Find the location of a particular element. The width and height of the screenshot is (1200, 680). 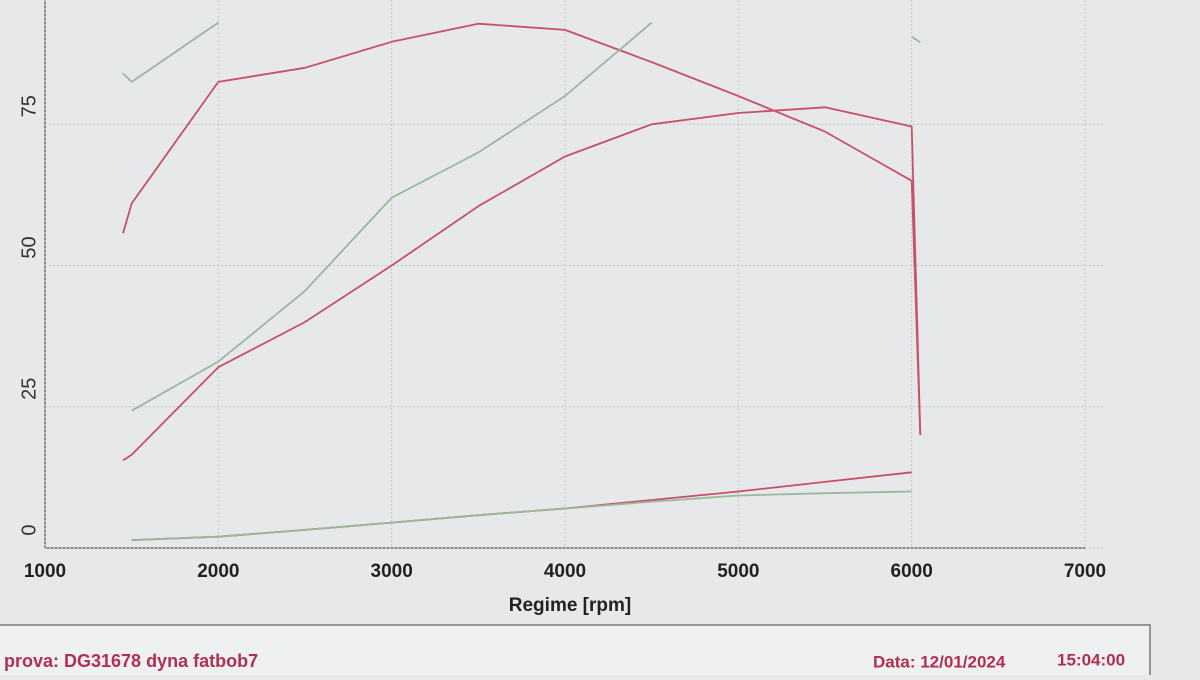

x-tick-label: 4000 is located at coordinates (565, 571).